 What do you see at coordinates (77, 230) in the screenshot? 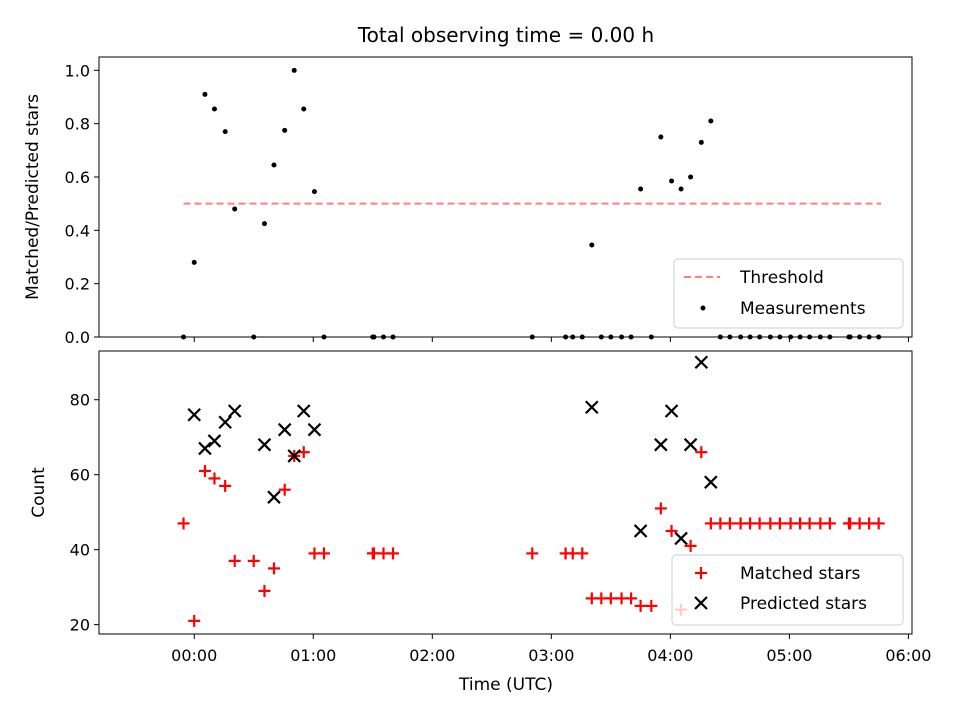
I see `top-y-tick-label: 0.4` at bounding box center [77, 230].